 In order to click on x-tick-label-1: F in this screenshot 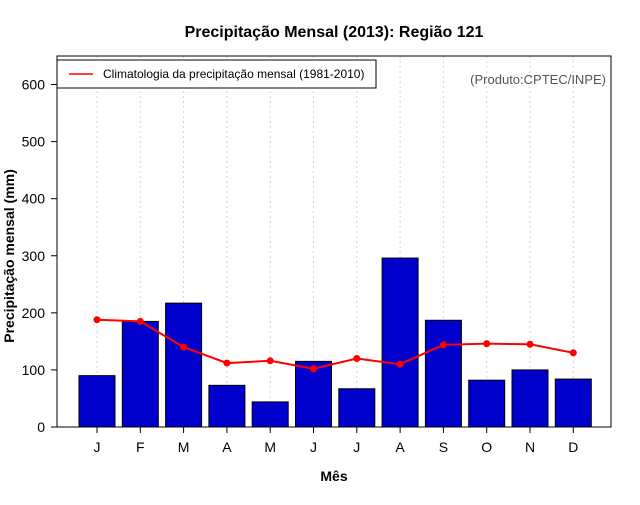, I will do `click(140, 447)`.